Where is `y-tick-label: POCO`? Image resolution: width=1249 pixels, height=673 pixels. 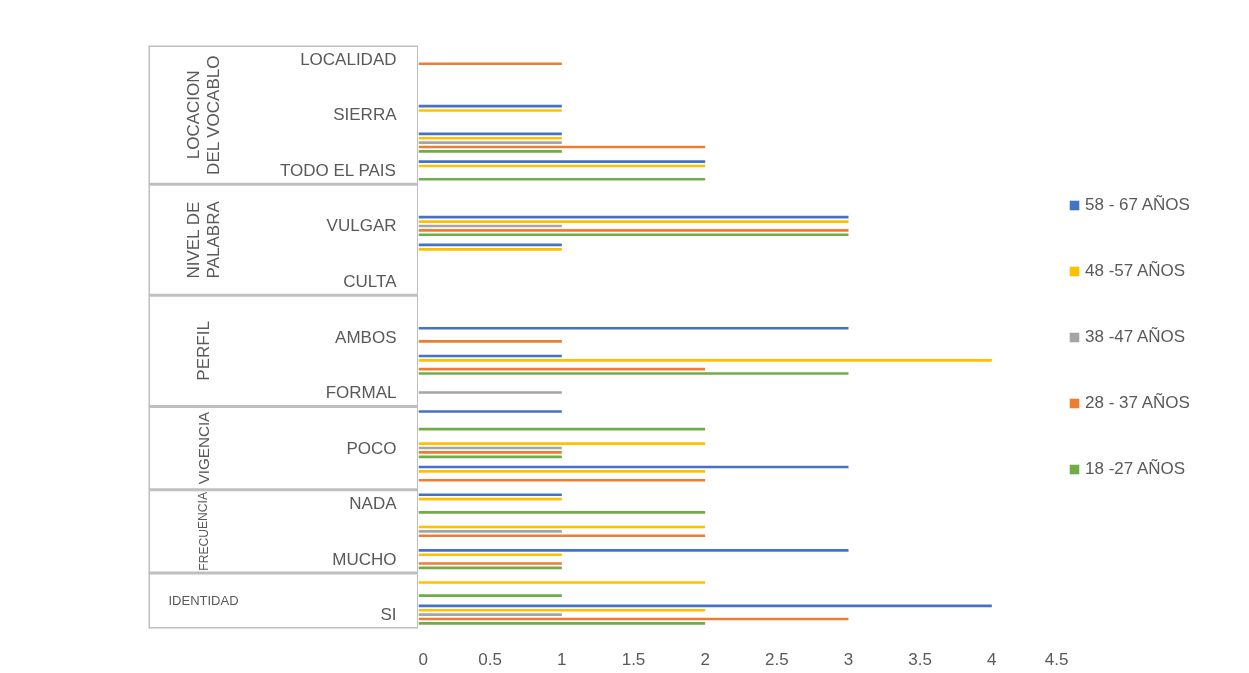 y-tick-label: POCO is located at coordinates (371, 448).